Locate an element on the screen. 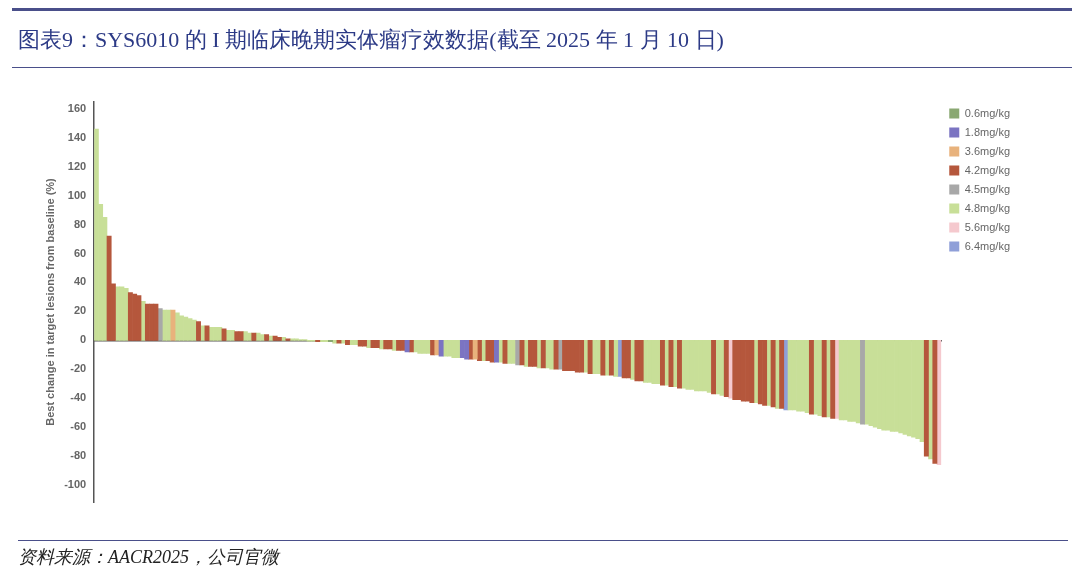 This screenshot has width=1080, height=571. y-tick-label: 40 is located at coordinates (80, 281).